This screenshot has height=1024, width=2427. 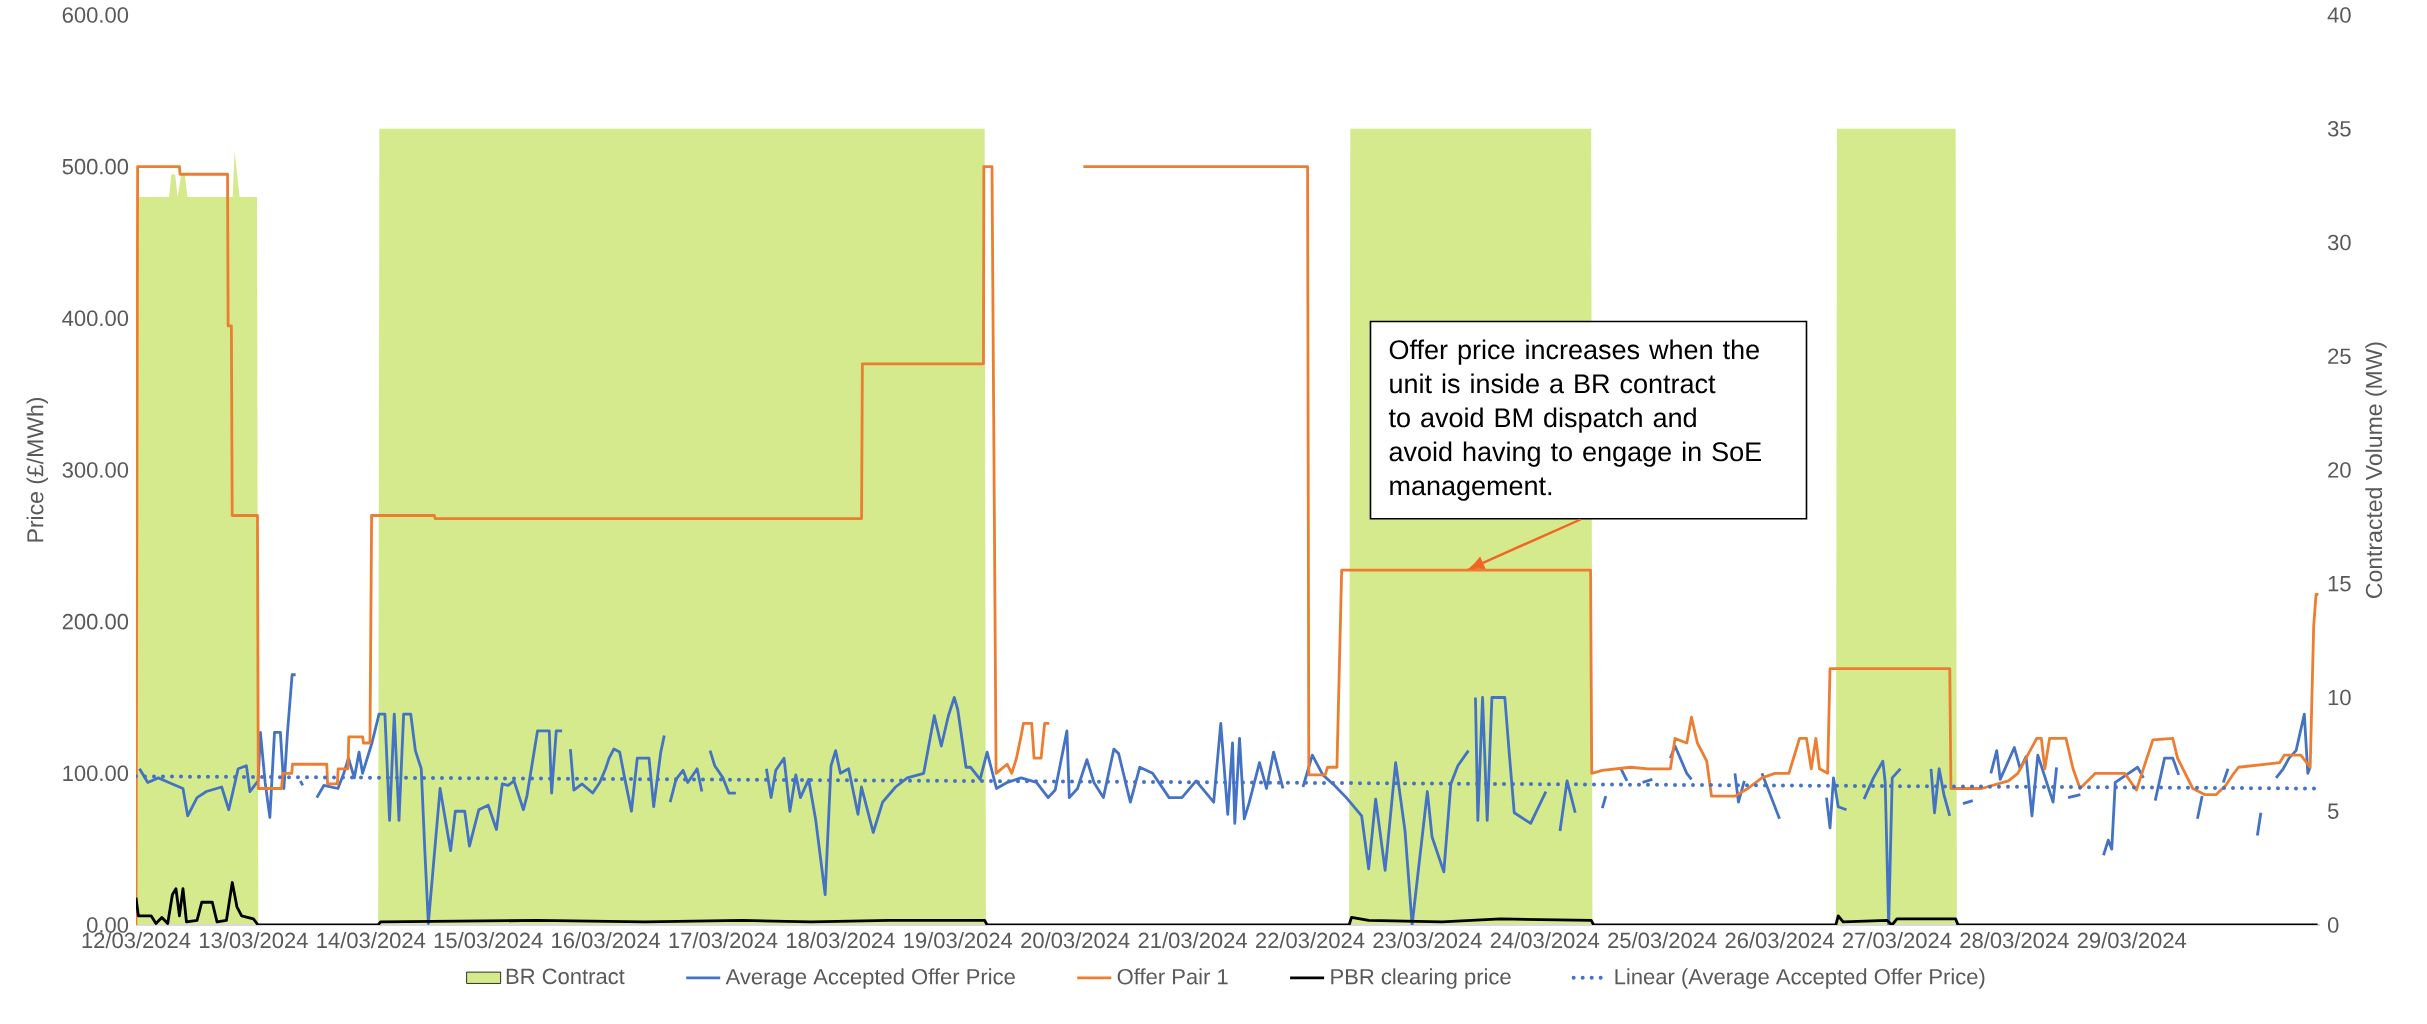 I want to click on legend-label: Average Accepted Offer Price, so click(x=870, y=978).